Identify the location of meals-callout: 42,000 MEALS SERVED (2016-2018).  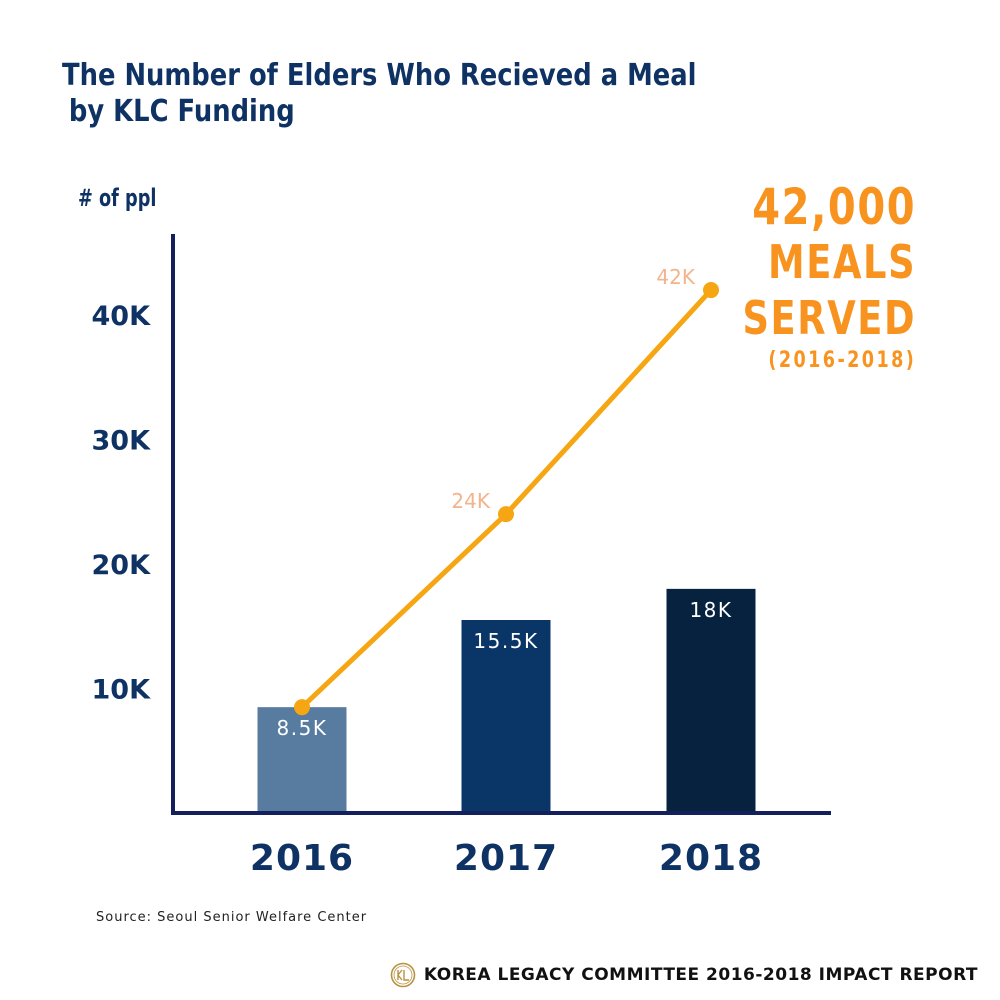
(807, 278).